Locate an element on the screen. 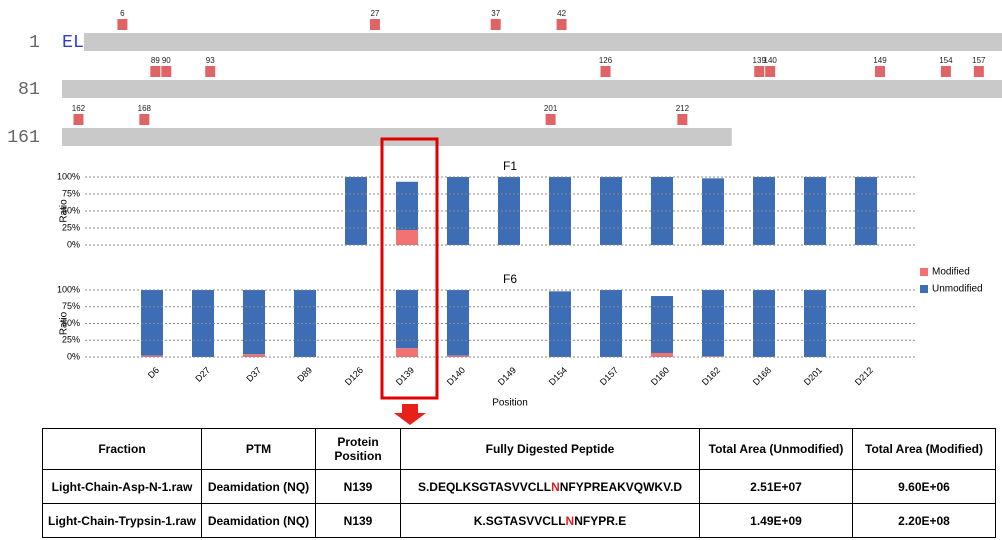  y-tick-label: 0% is located at coordinates (73, 244).